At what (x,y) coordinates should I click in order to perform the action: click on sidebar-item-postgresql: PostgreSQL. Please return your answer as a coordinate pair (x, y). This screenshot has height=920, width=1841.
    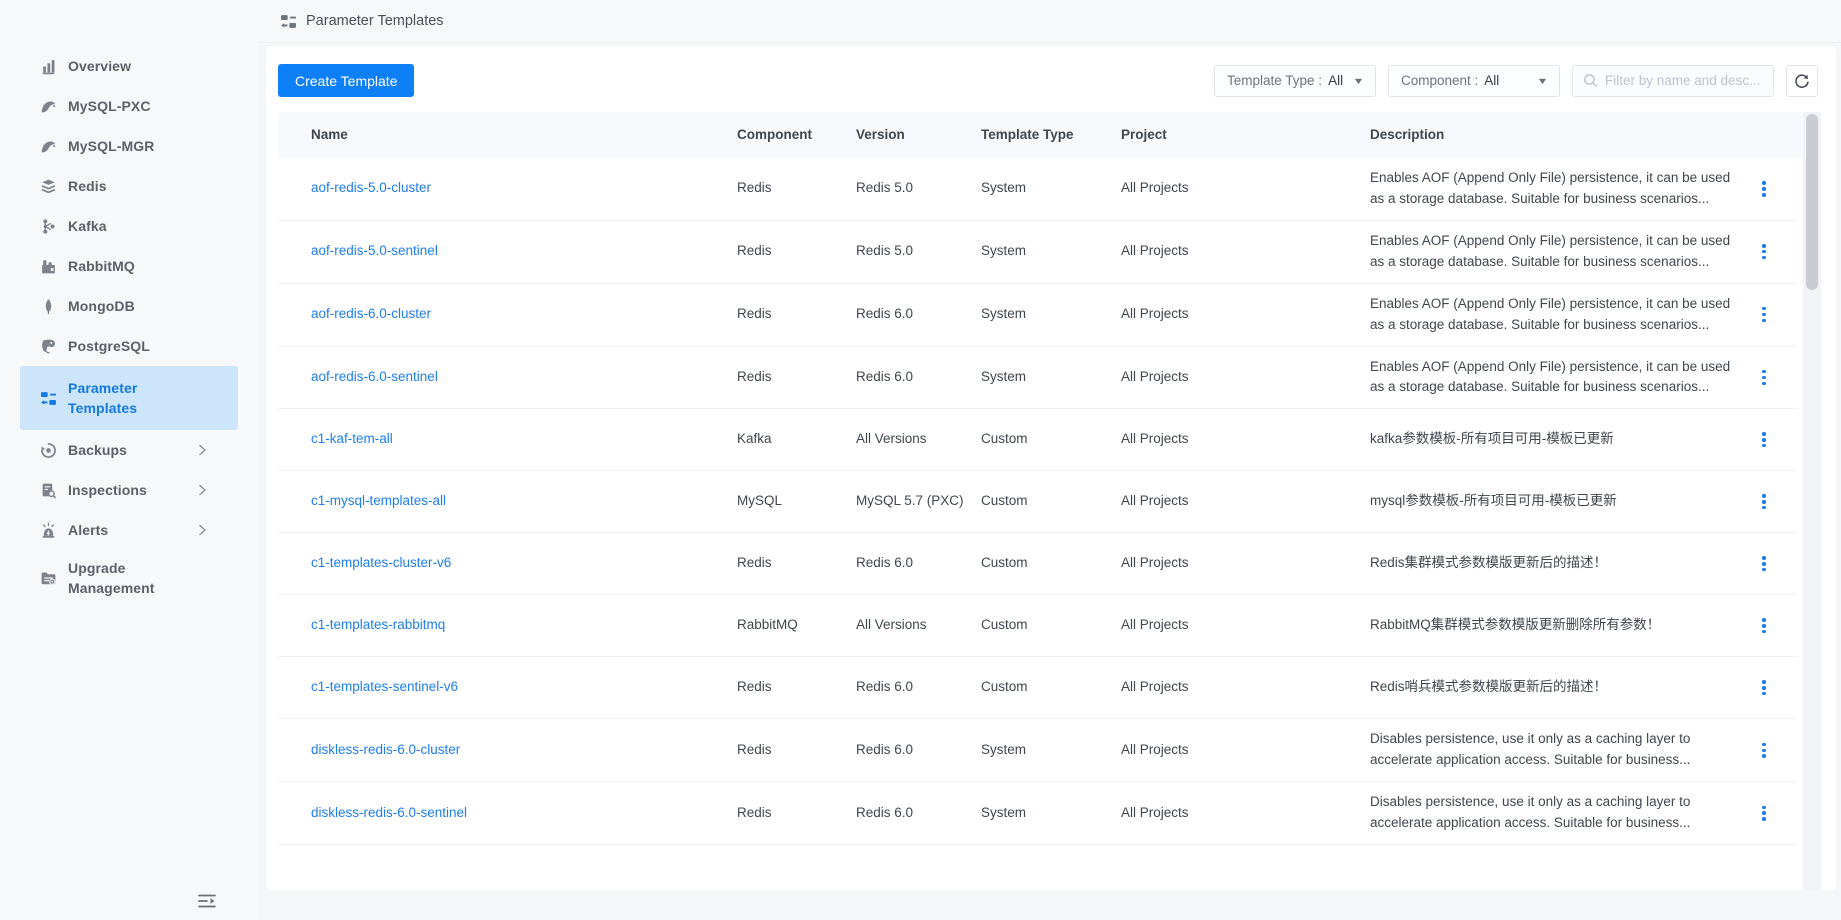
    Looking at the image, I should click on (129, 346).